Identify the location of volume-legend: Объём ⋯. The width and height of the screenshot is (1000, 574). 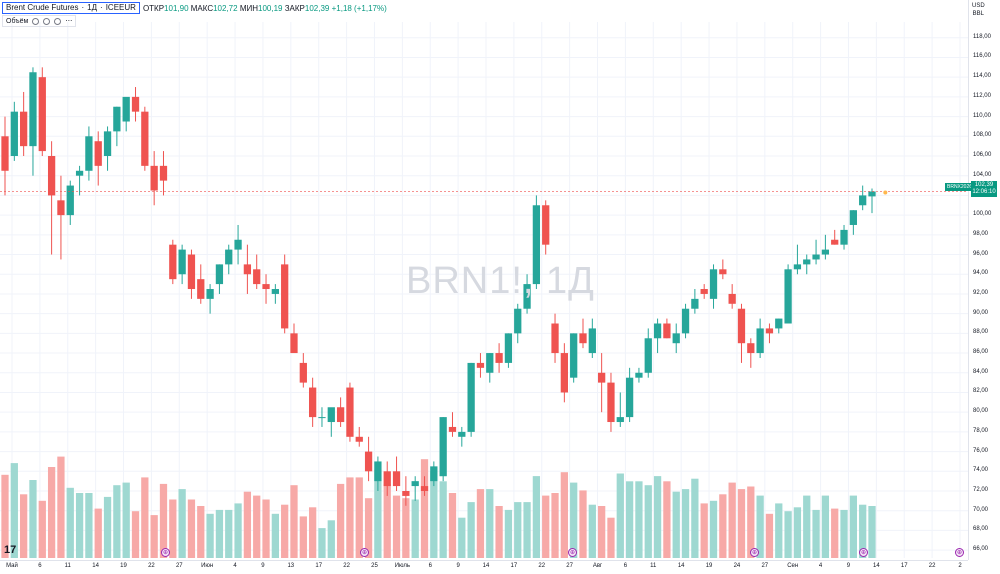
(39, 21).